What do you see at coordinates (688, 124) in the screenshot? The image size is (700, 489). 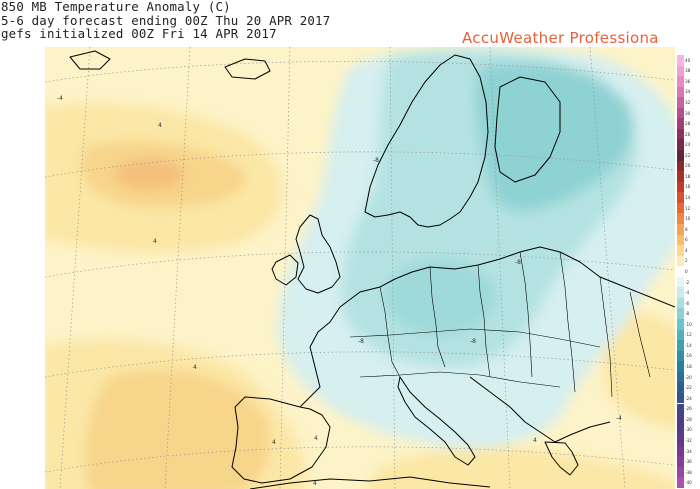 I see `legend-label: 28` at bounding box center [688, 124].